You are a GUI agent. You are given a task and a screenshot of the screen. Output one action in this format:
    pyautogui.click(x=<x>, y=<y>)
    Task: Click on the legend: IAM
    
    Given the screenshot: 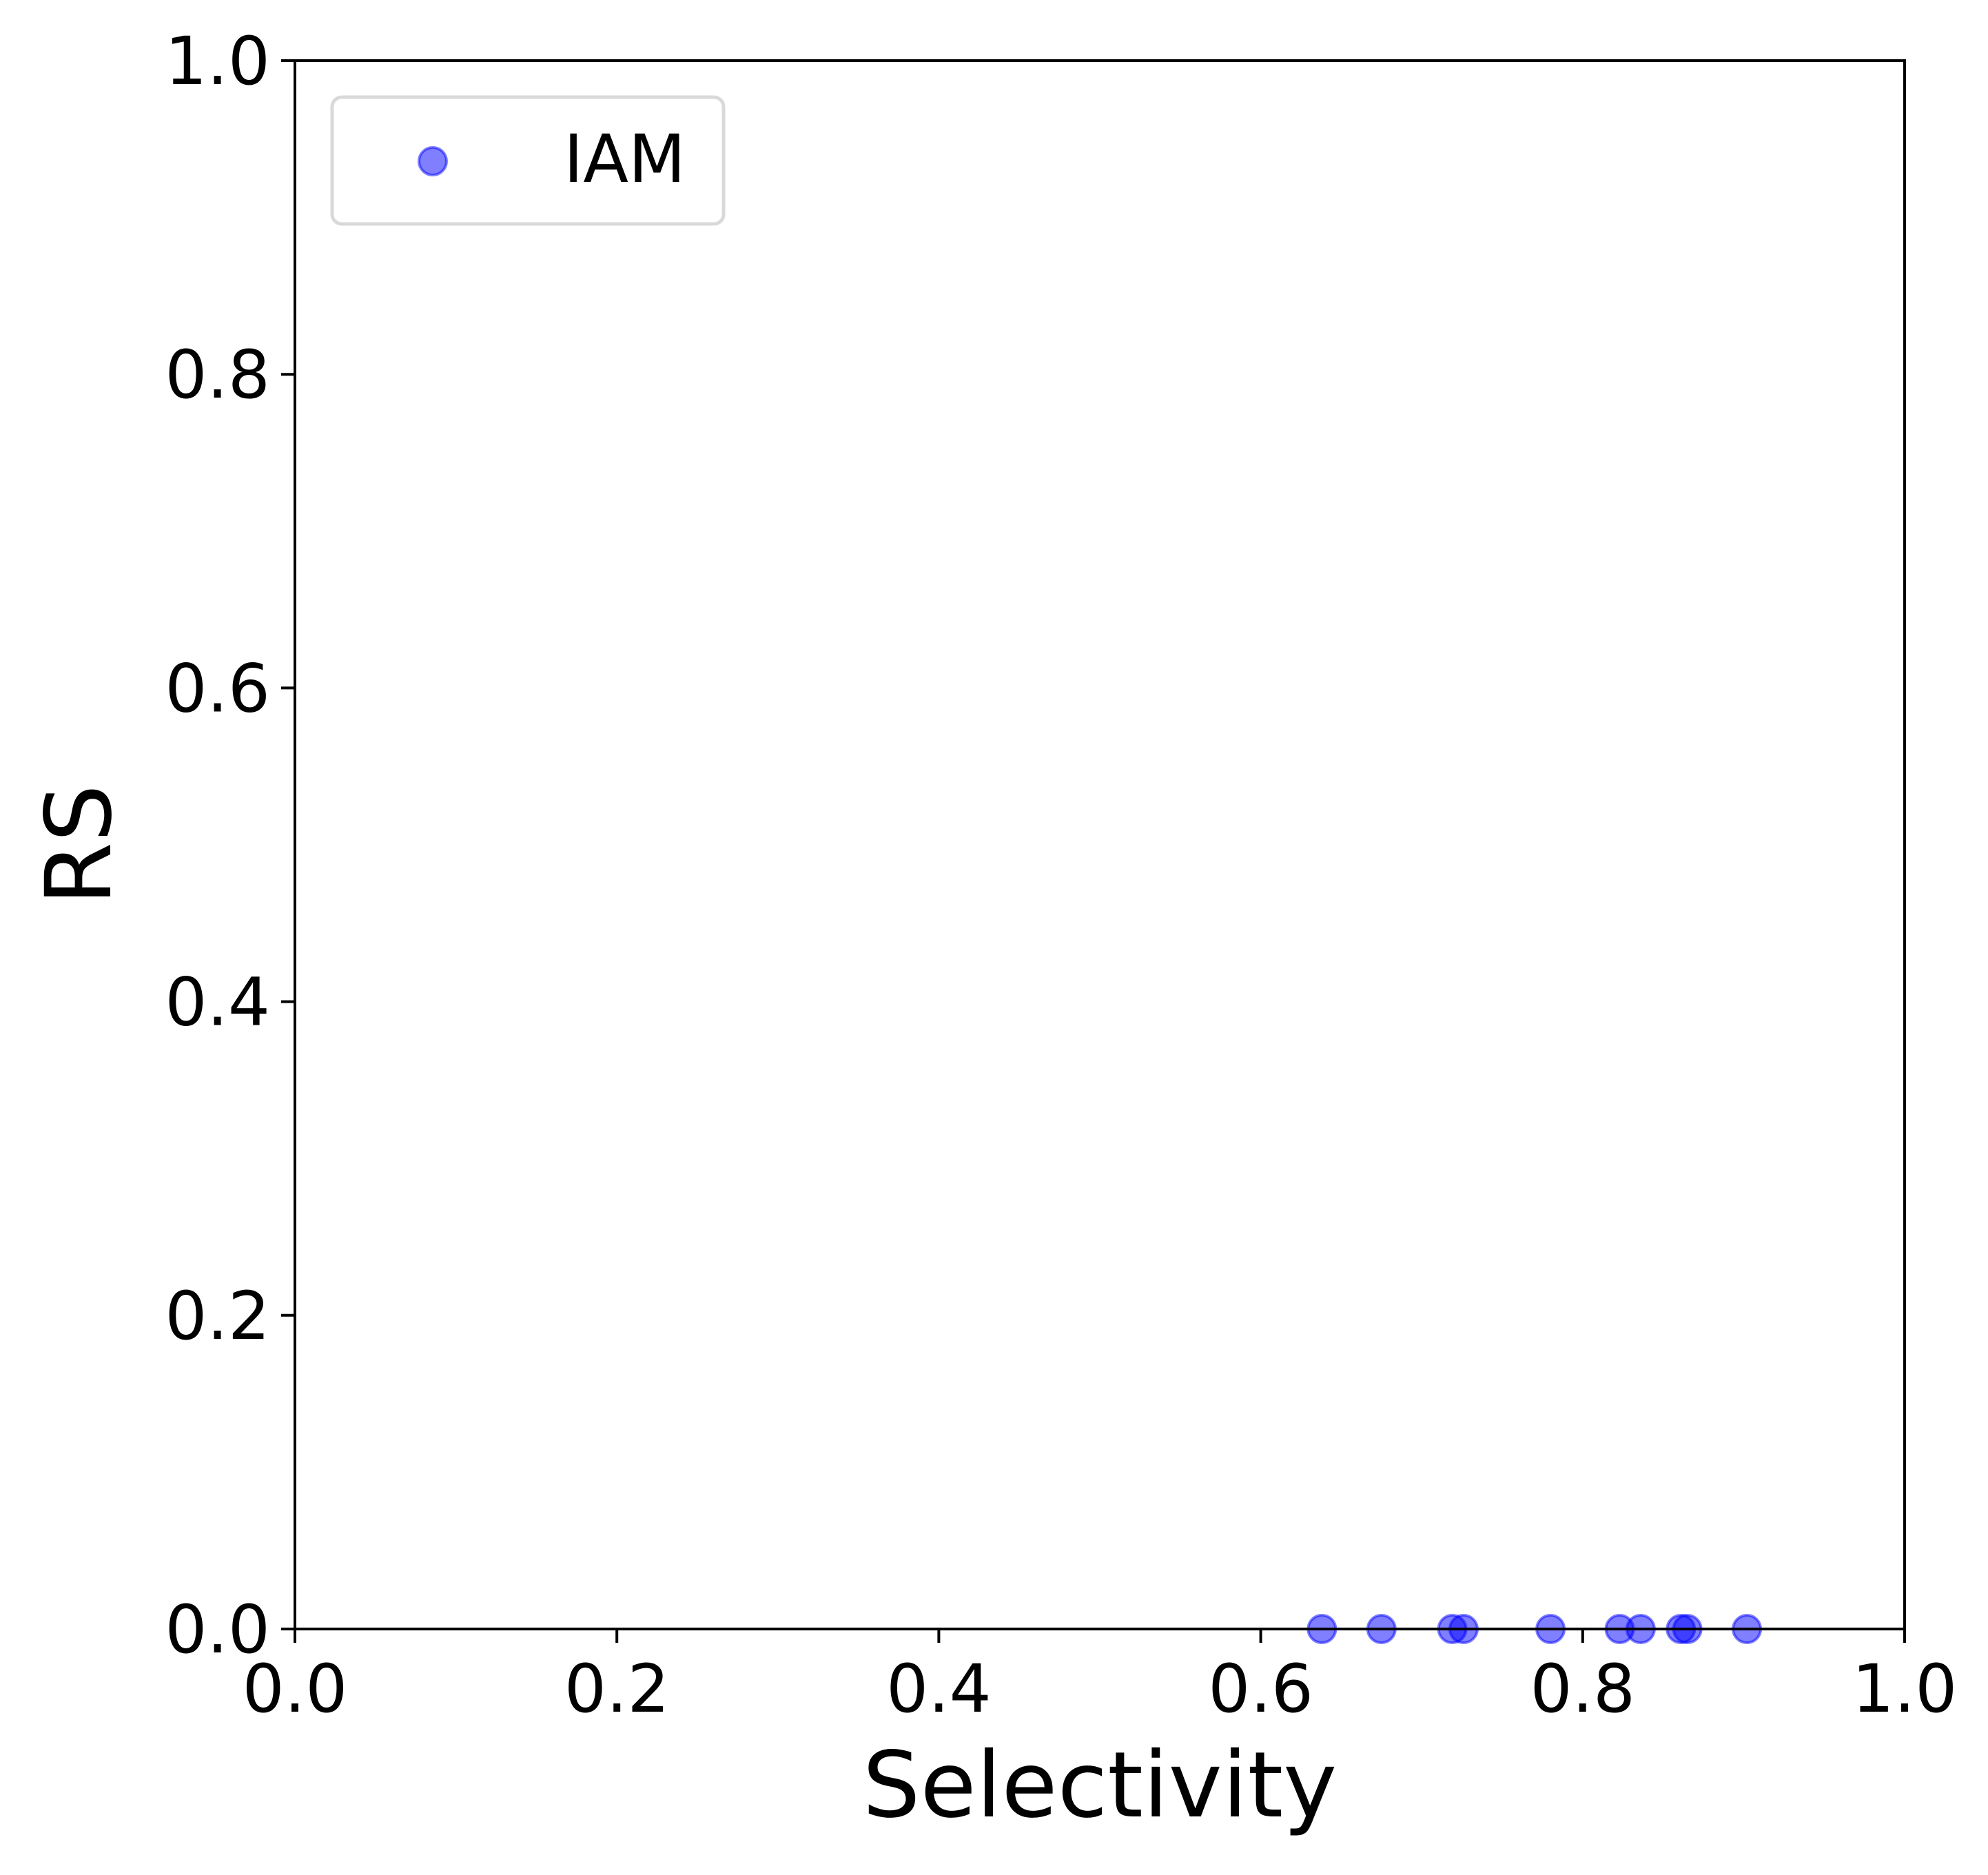 What is the action you would take?
    pyautogui.click(x=528, y=160)
    